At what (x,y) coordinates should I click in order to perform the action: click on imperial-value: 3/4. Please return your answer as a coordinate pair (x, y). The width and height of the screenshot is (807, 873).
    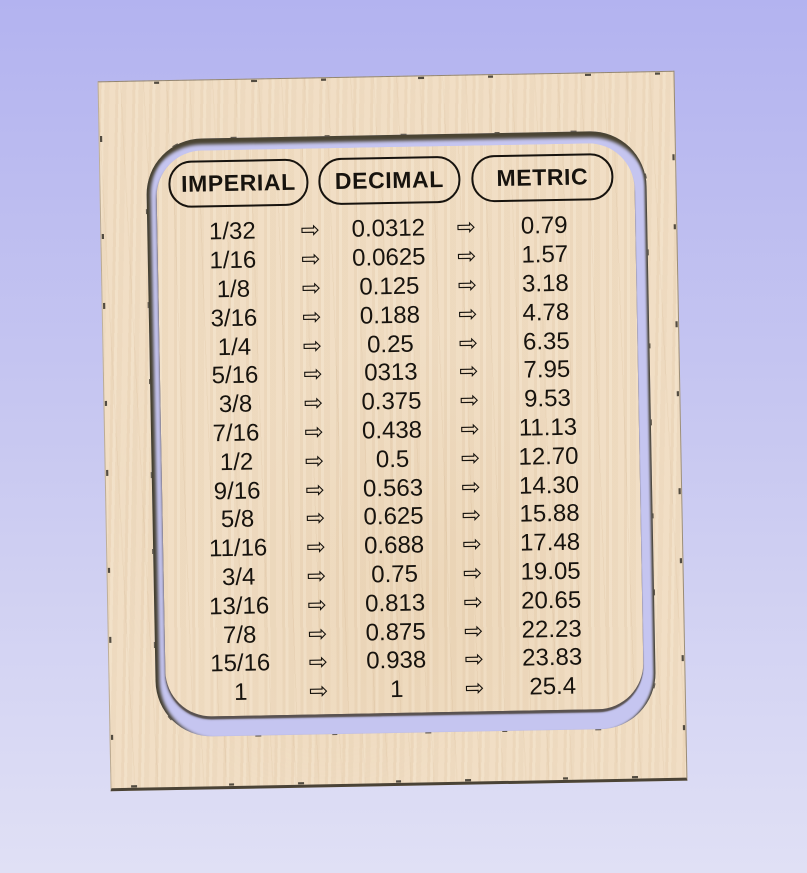
    Looking at the image, I should click on (238, 577).